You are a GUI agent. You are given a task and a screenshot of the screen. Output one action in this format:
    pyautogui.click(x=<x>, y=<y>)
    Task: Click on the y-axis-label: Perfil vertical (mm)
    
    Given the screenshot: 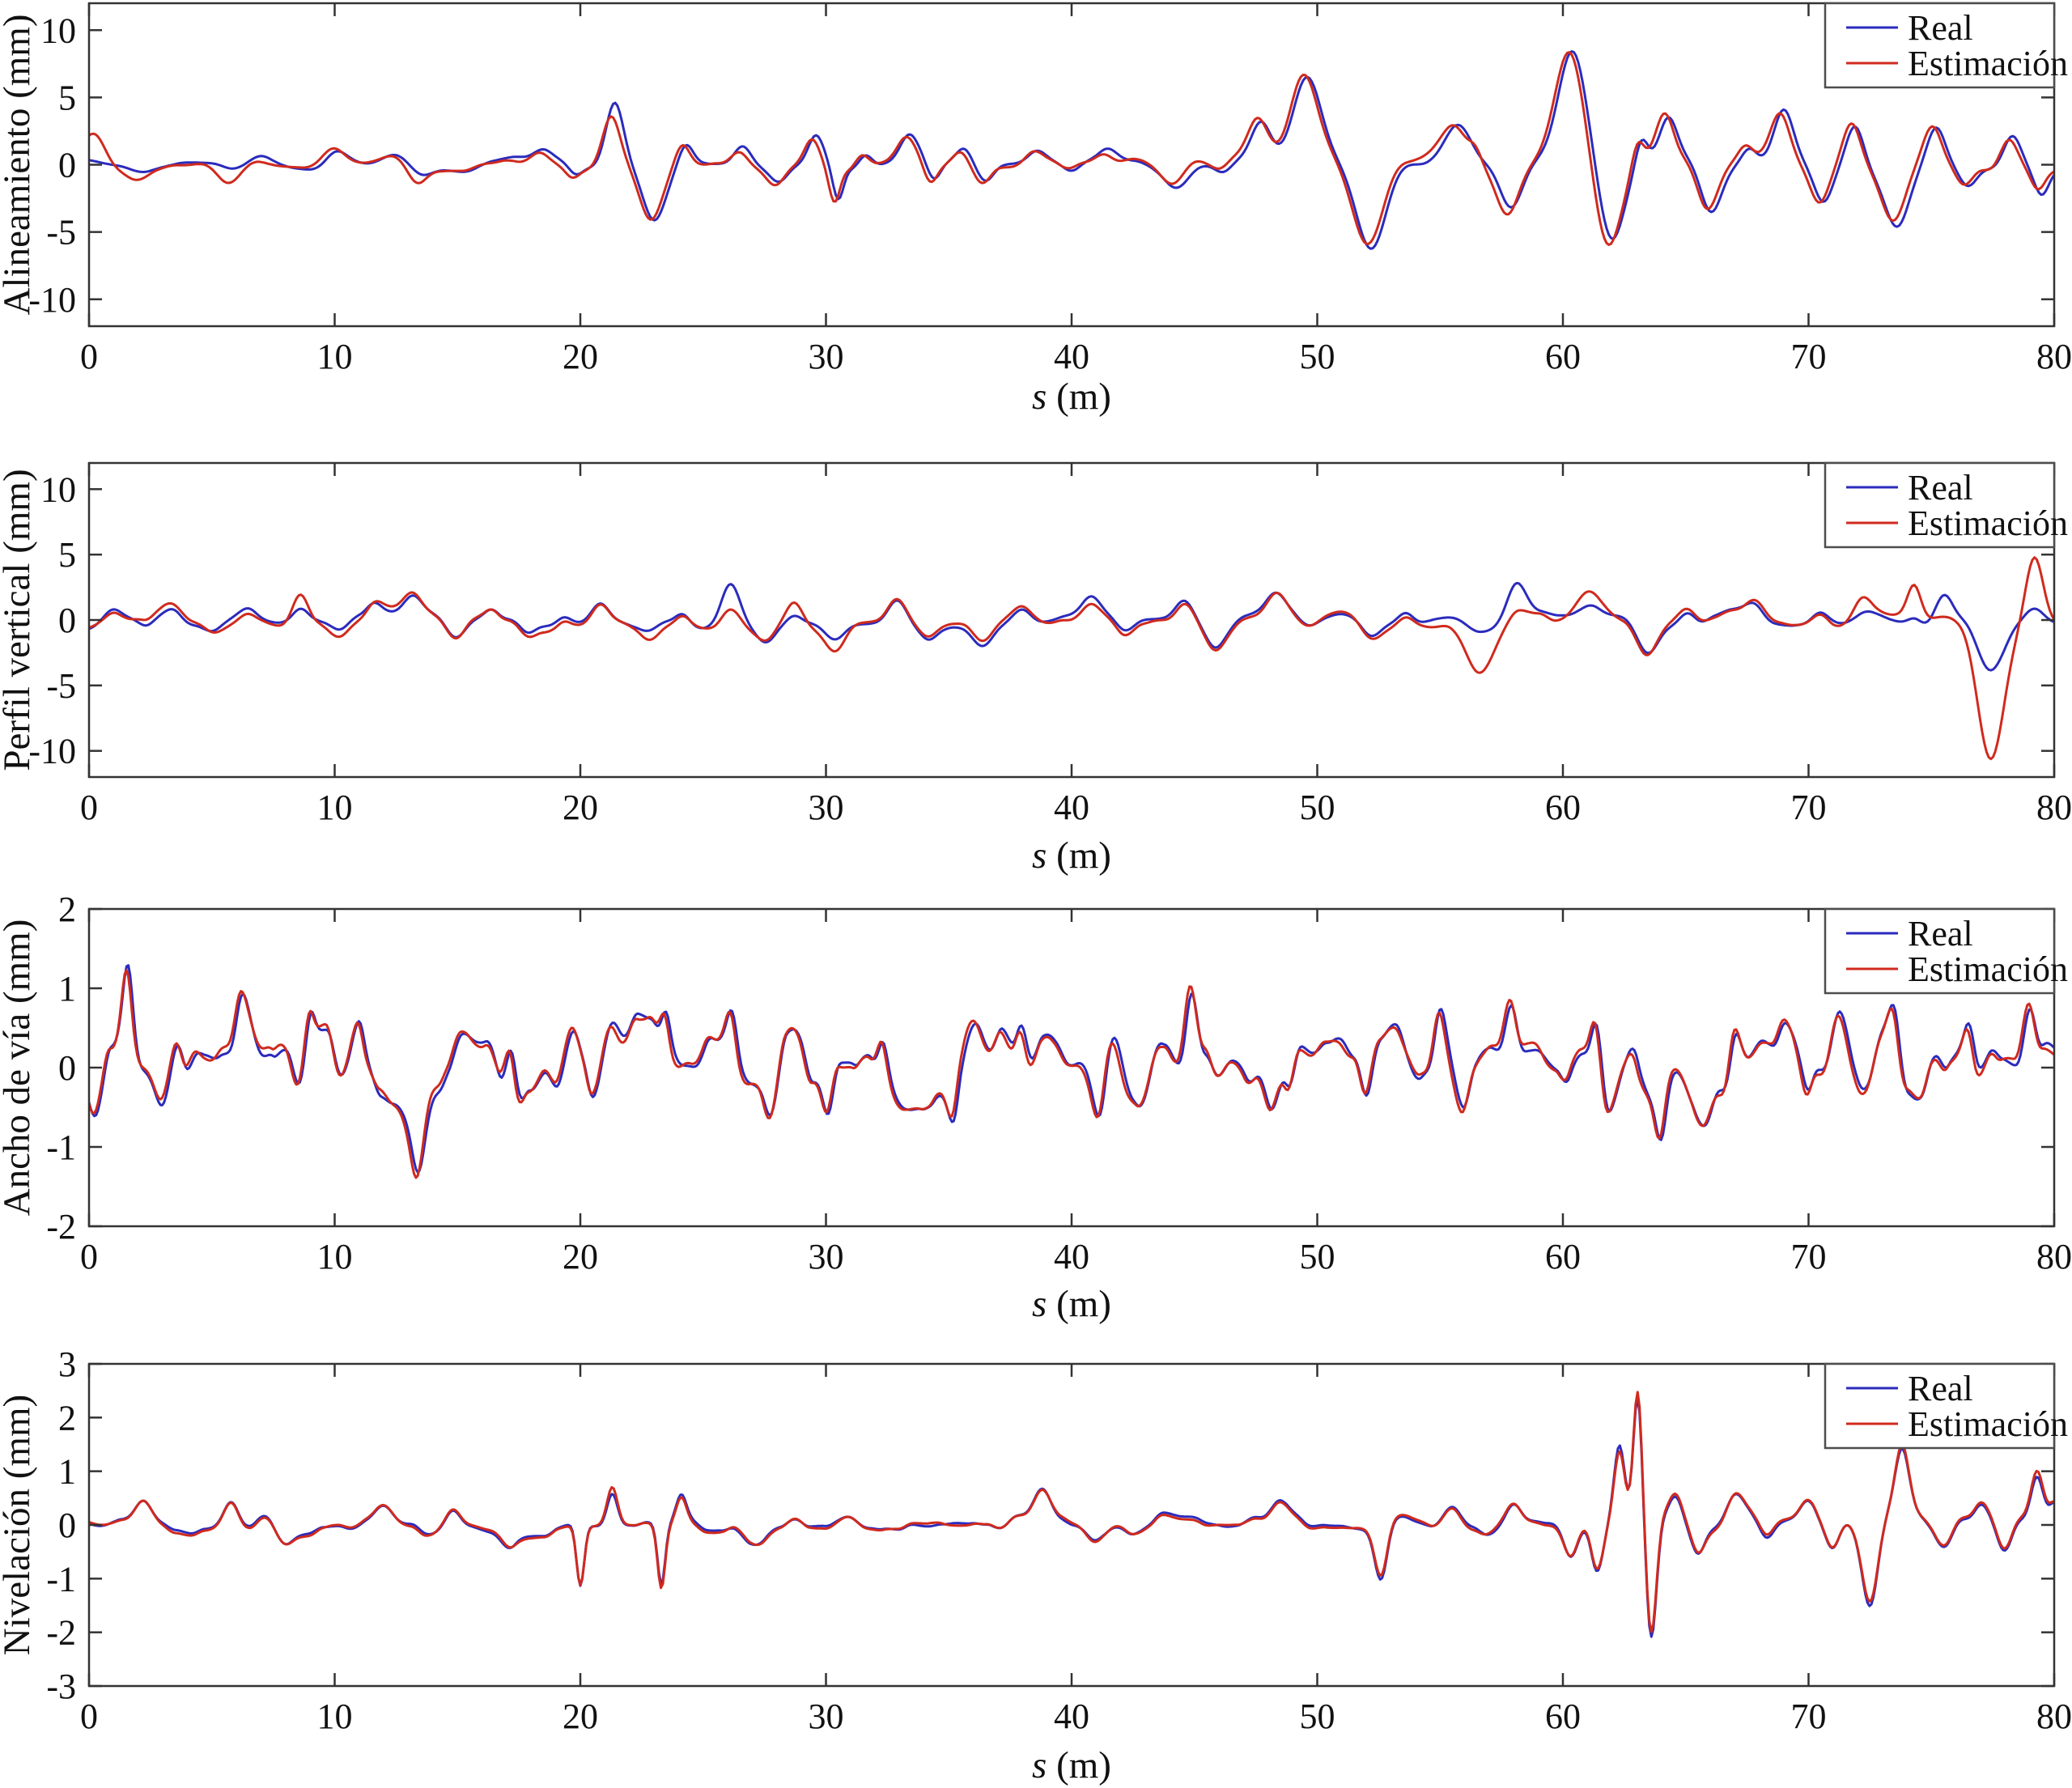 What is the action you would take?
    pyautogui.click(x=19, y=620)
    